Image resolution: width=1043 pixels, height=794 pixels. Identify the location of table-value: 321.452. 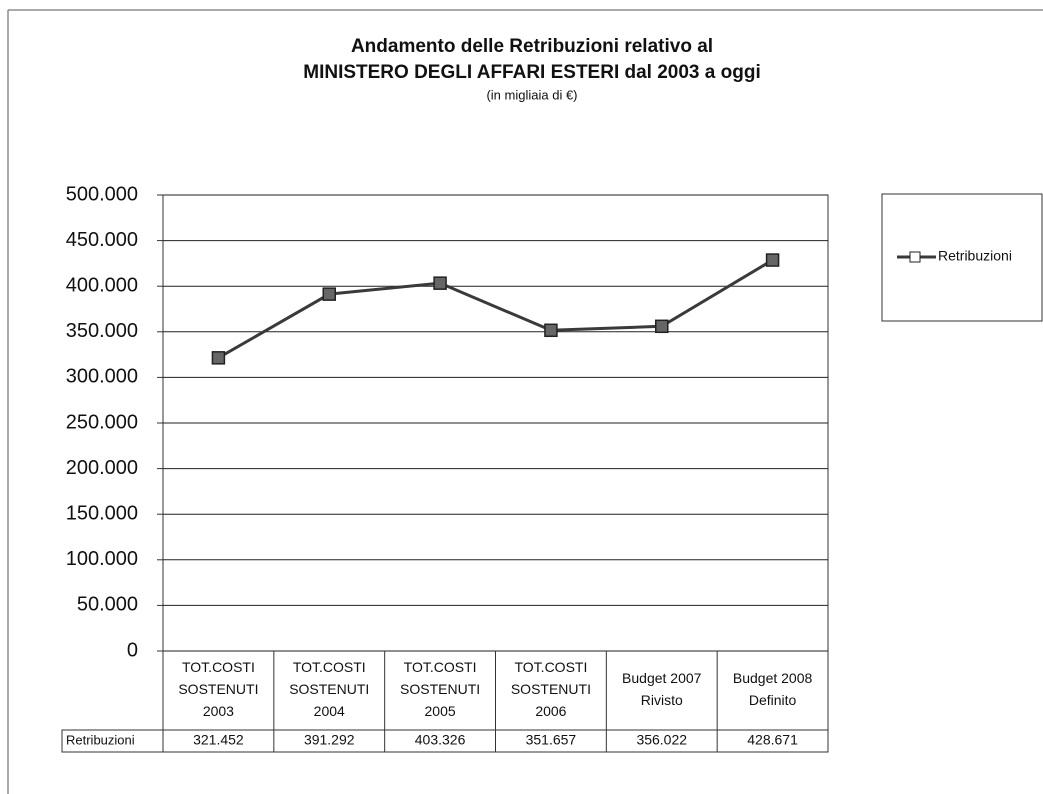
(218, 740).